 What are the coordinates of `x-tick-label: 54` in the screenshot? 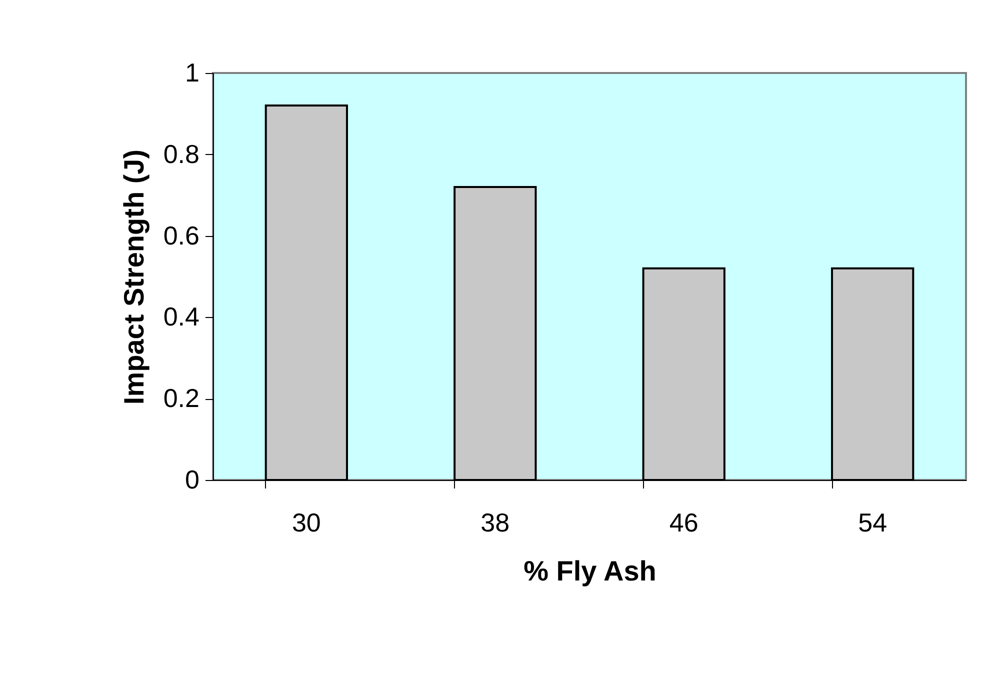 It's located at (873, 523).